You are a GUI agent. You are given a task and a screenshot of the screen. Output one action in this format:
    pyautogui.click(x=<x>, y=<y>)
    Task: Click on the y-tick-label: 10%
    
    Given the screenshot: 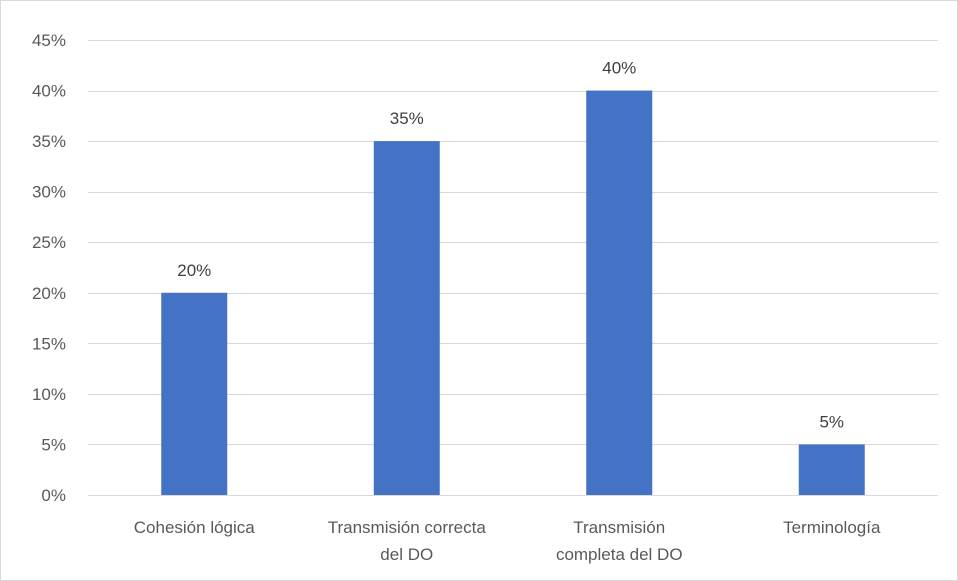 What is the action you would take?
    pyautogui.click(x=49, y=394)
    